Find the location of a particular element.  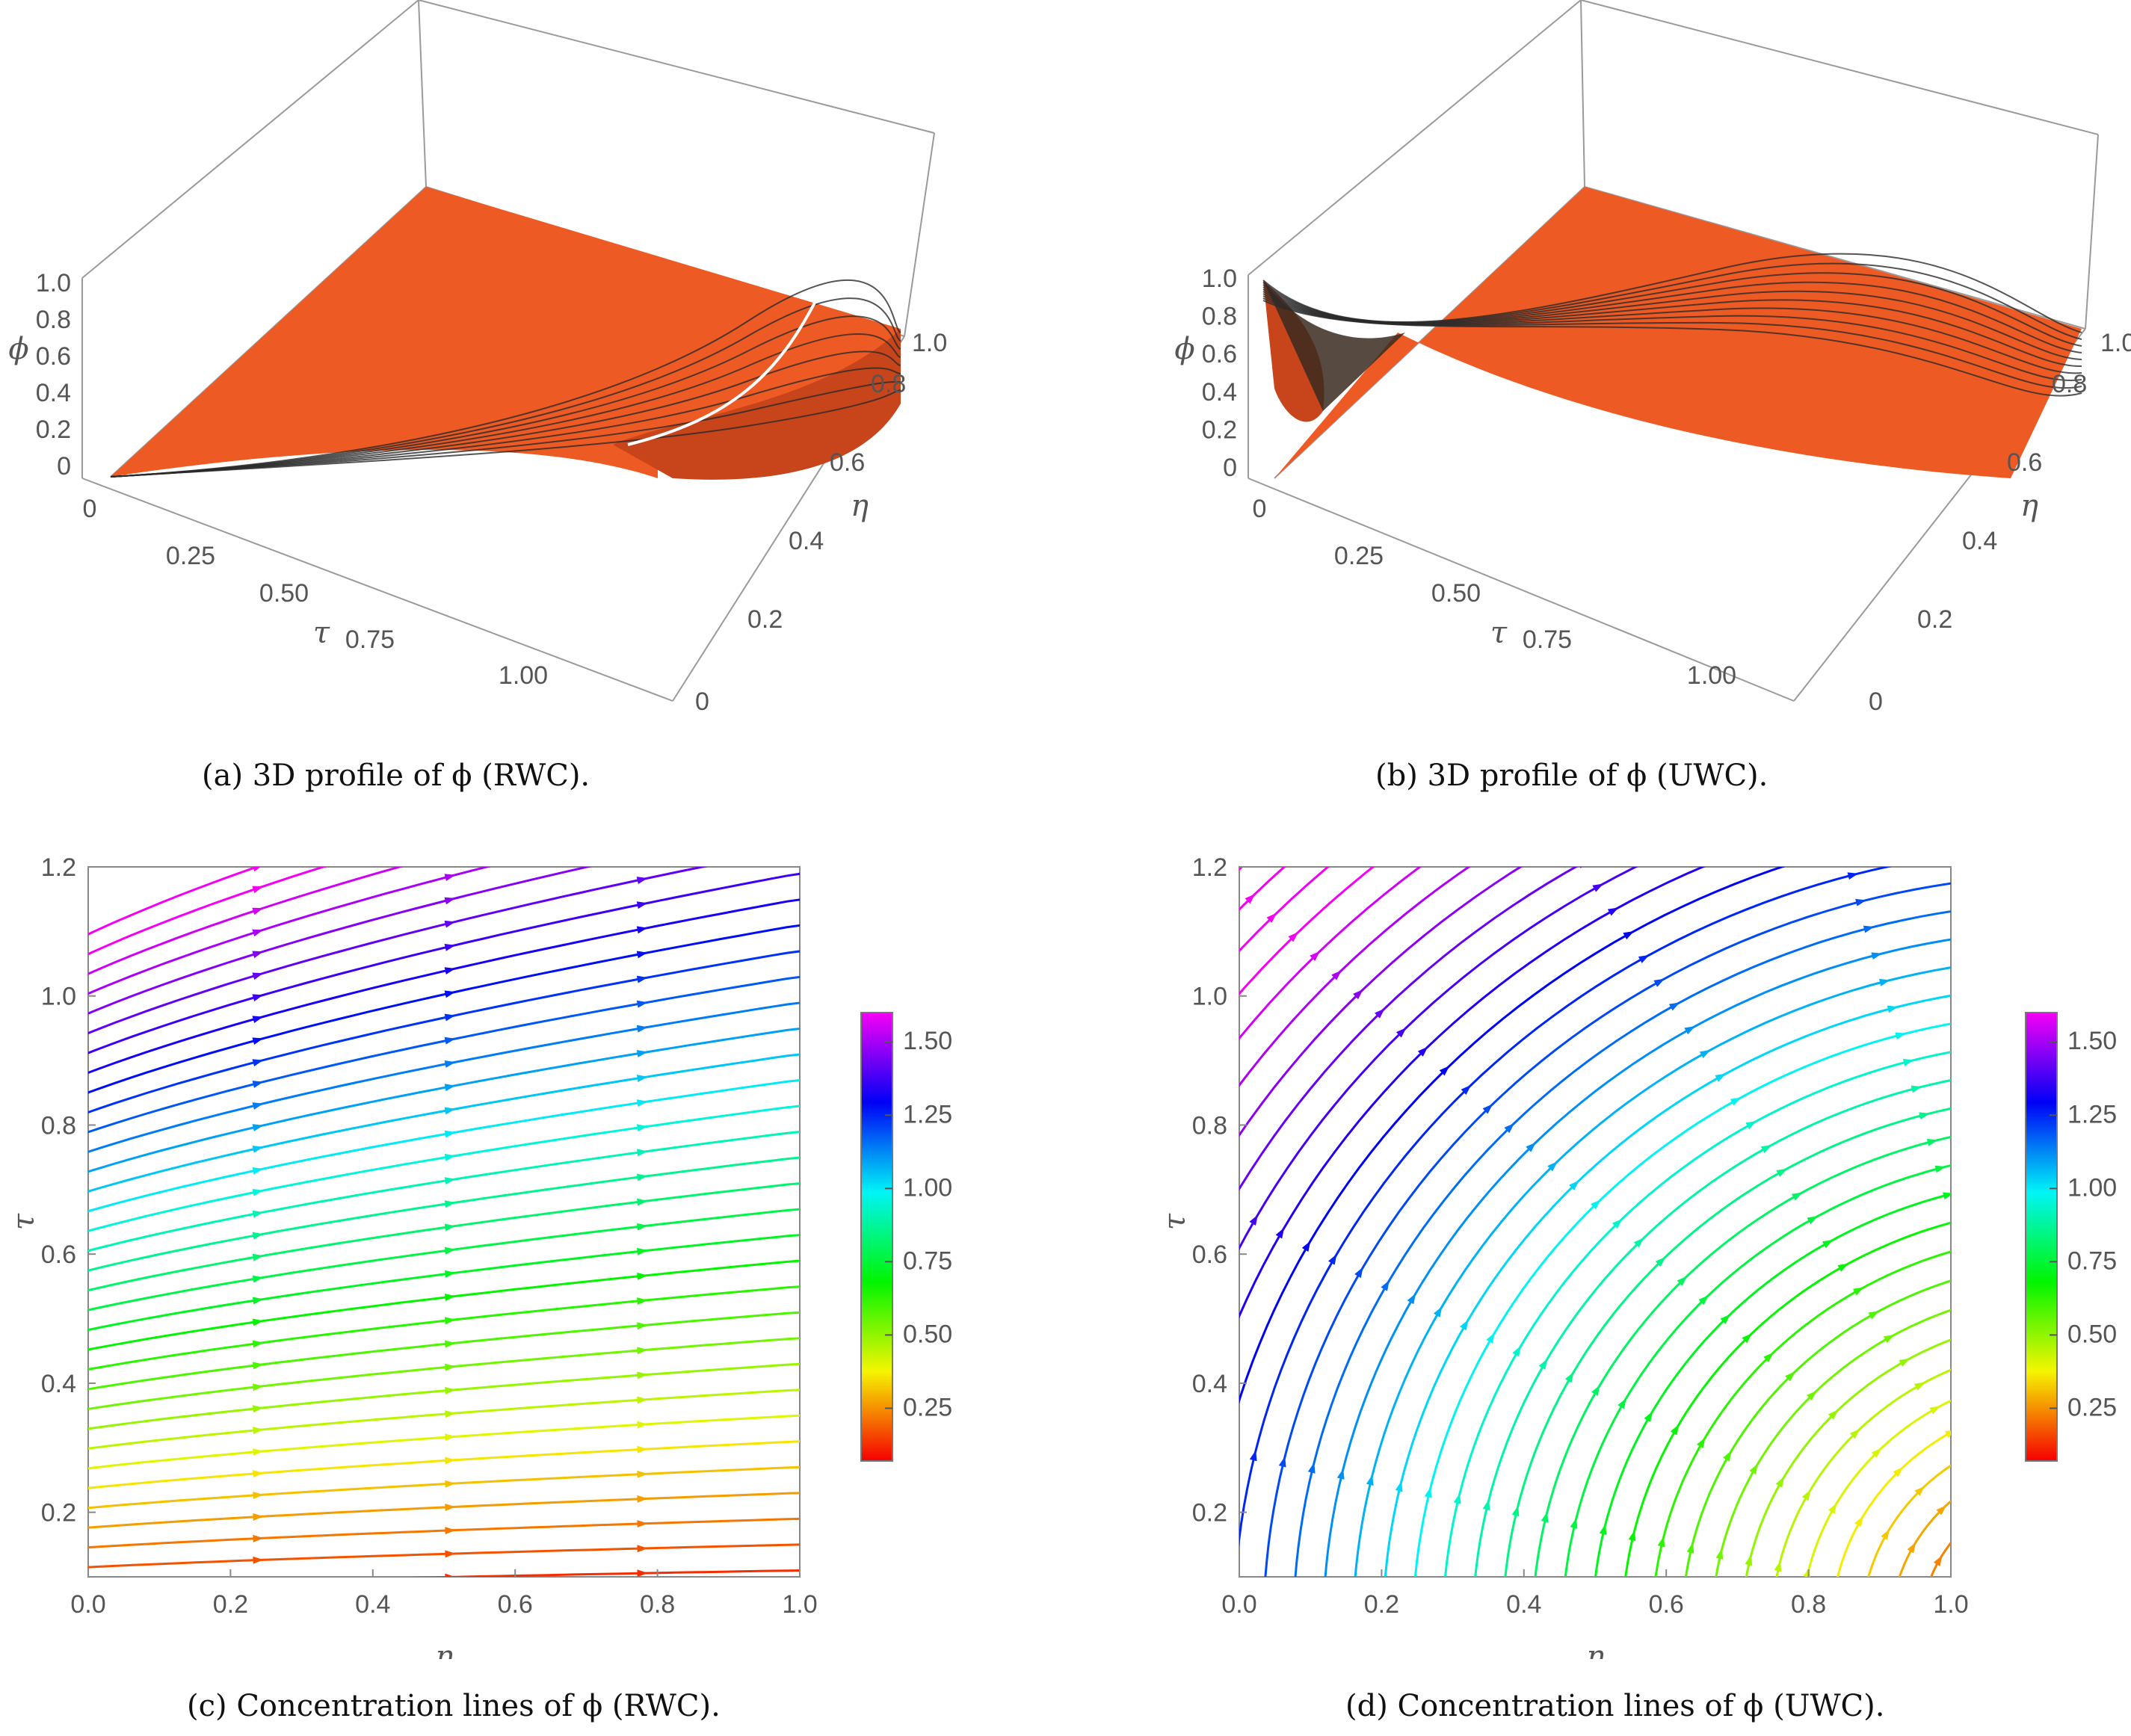

x-axis-label: η is located at coordinates (1595, 1650).